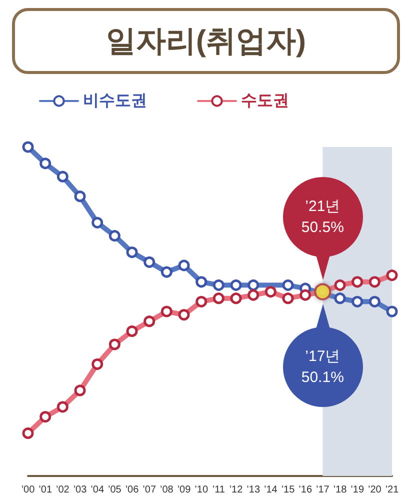 Image resolution: width=412 pixels, height=502 pixels. I want to click on x-tick-label: ’20, so click(375, 490).